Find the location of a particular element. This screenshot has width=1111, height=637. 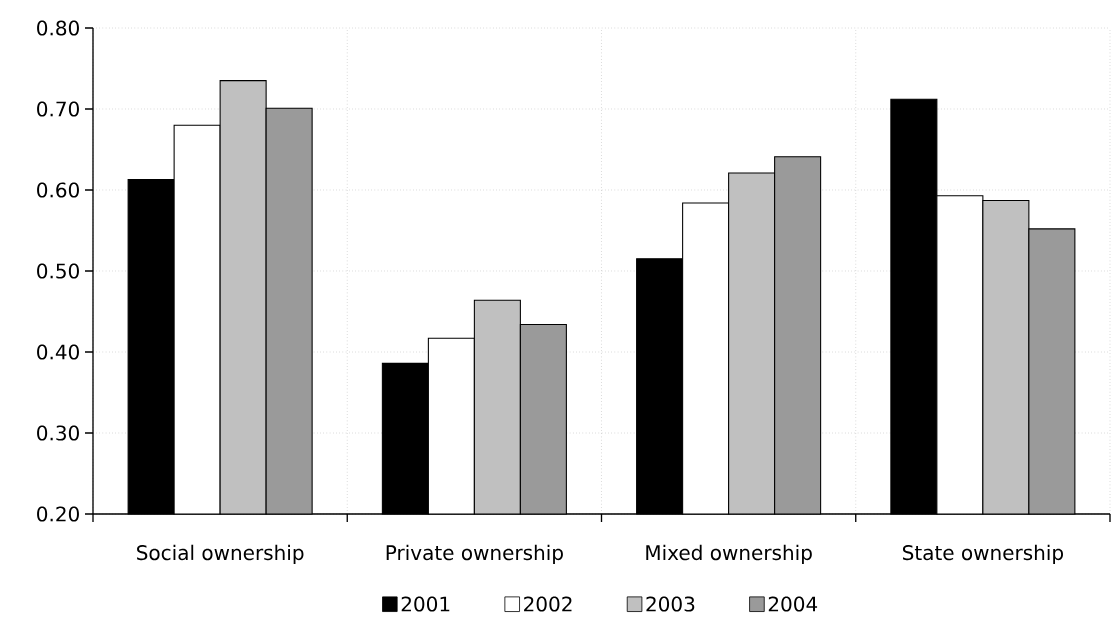

y-tick-label: 0.60 is located at coordinates (58, 190).